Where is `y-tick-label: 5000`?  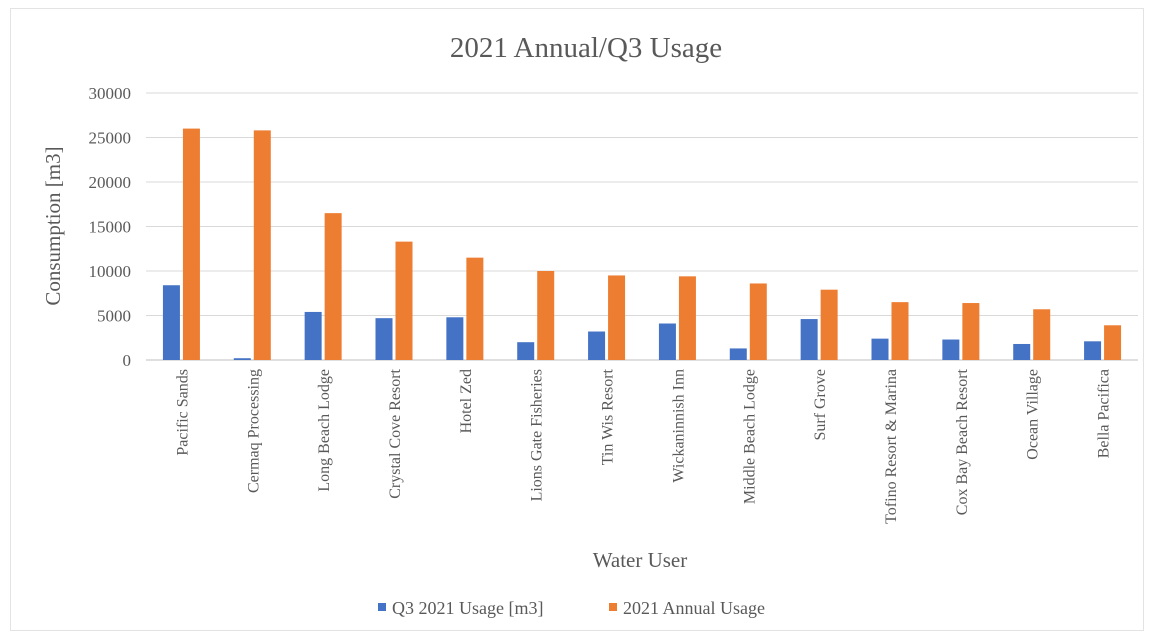 y-tick-label: 5000 is located at coordinates (114, 316).